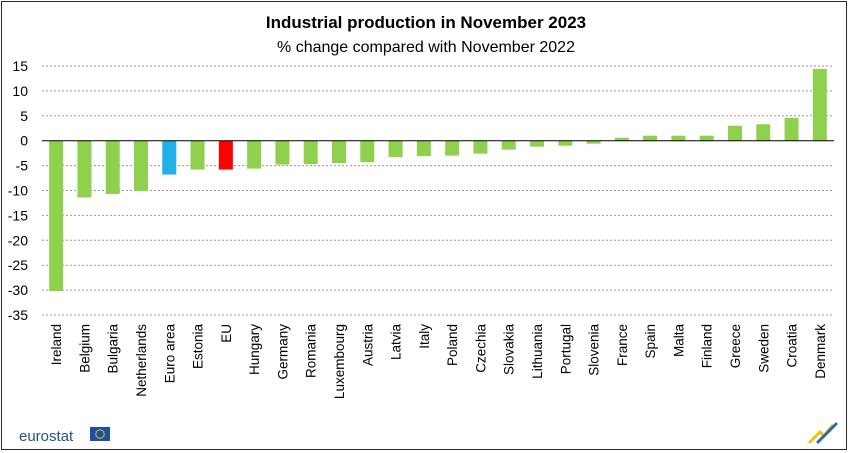 This screenshot has width=850, height=453. I want to click on x-tick-label: Finland, so click(707, 346).